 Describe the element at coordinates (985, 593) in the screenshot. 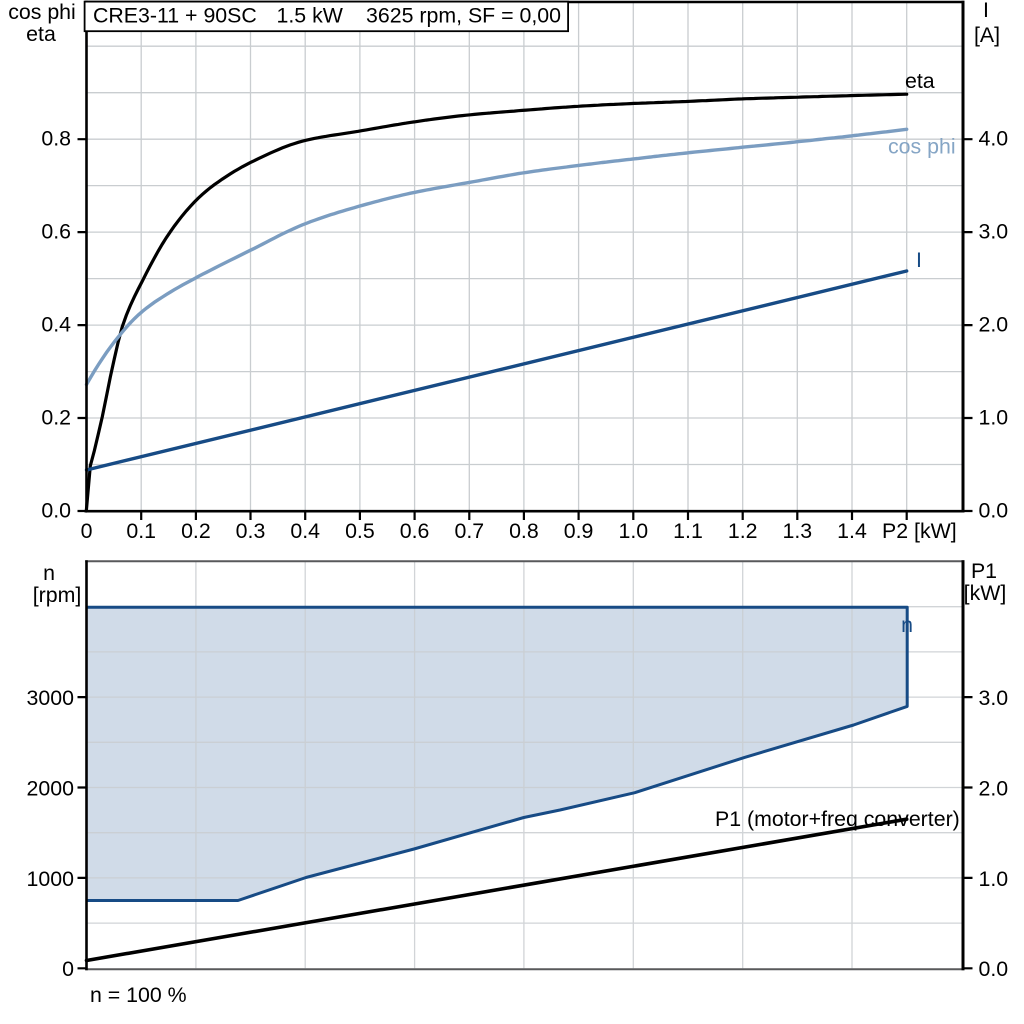

I see `svg-text: [kW]` at that location.